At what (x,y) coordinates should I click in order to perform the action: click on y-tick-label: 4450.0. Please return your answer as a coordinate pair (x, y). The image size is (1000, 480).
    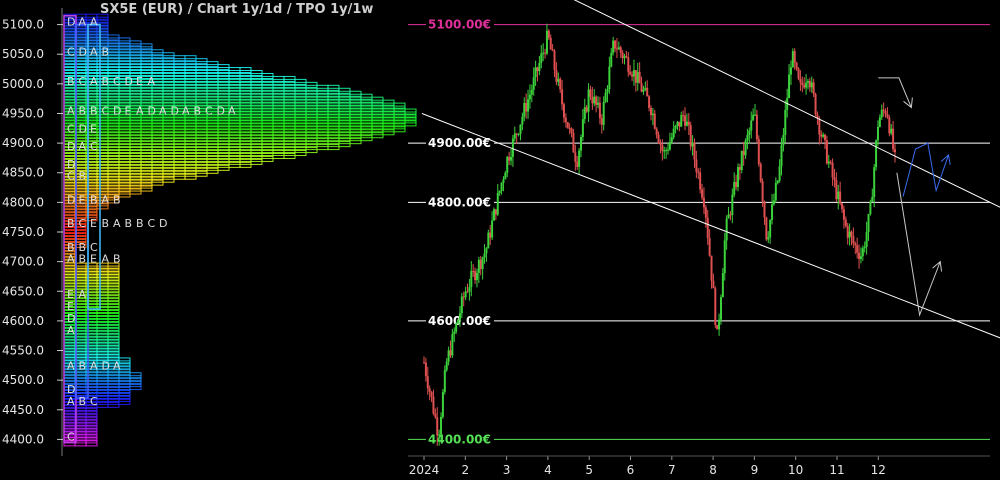
    Looking at the image, I should click on (23, 410).